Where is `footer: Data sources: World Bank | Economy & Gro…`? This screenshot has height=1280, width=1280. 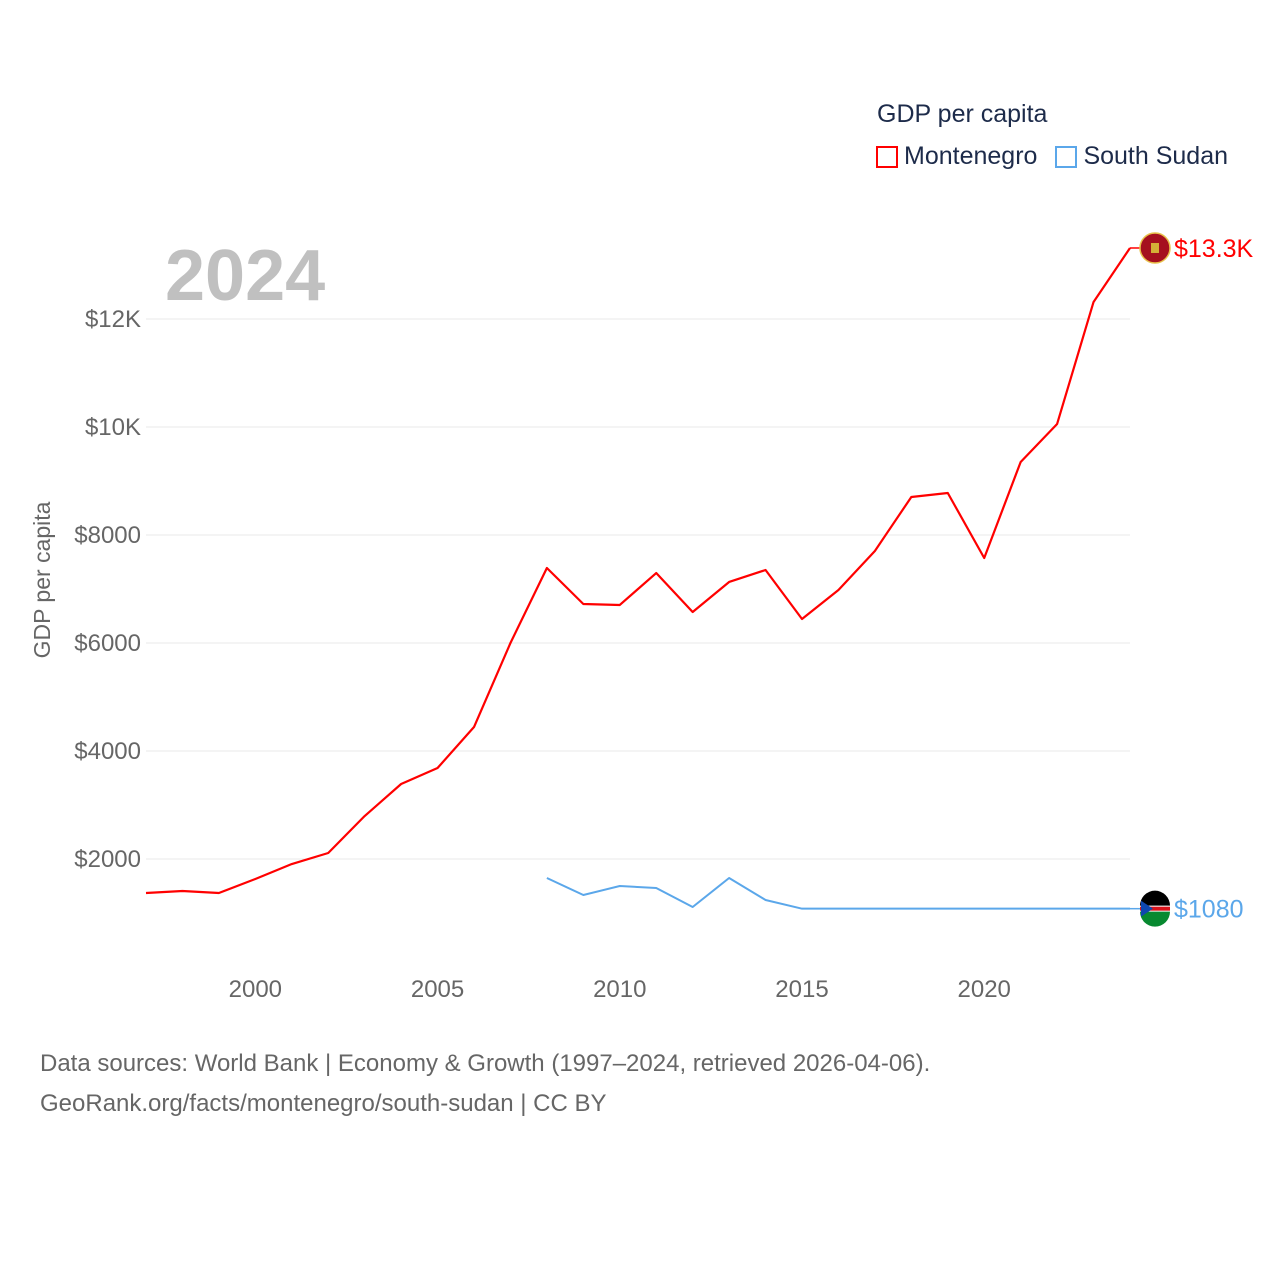 footer: Data sources: World Bank | Economy & Gro… is located at coordinates (485, 1084).